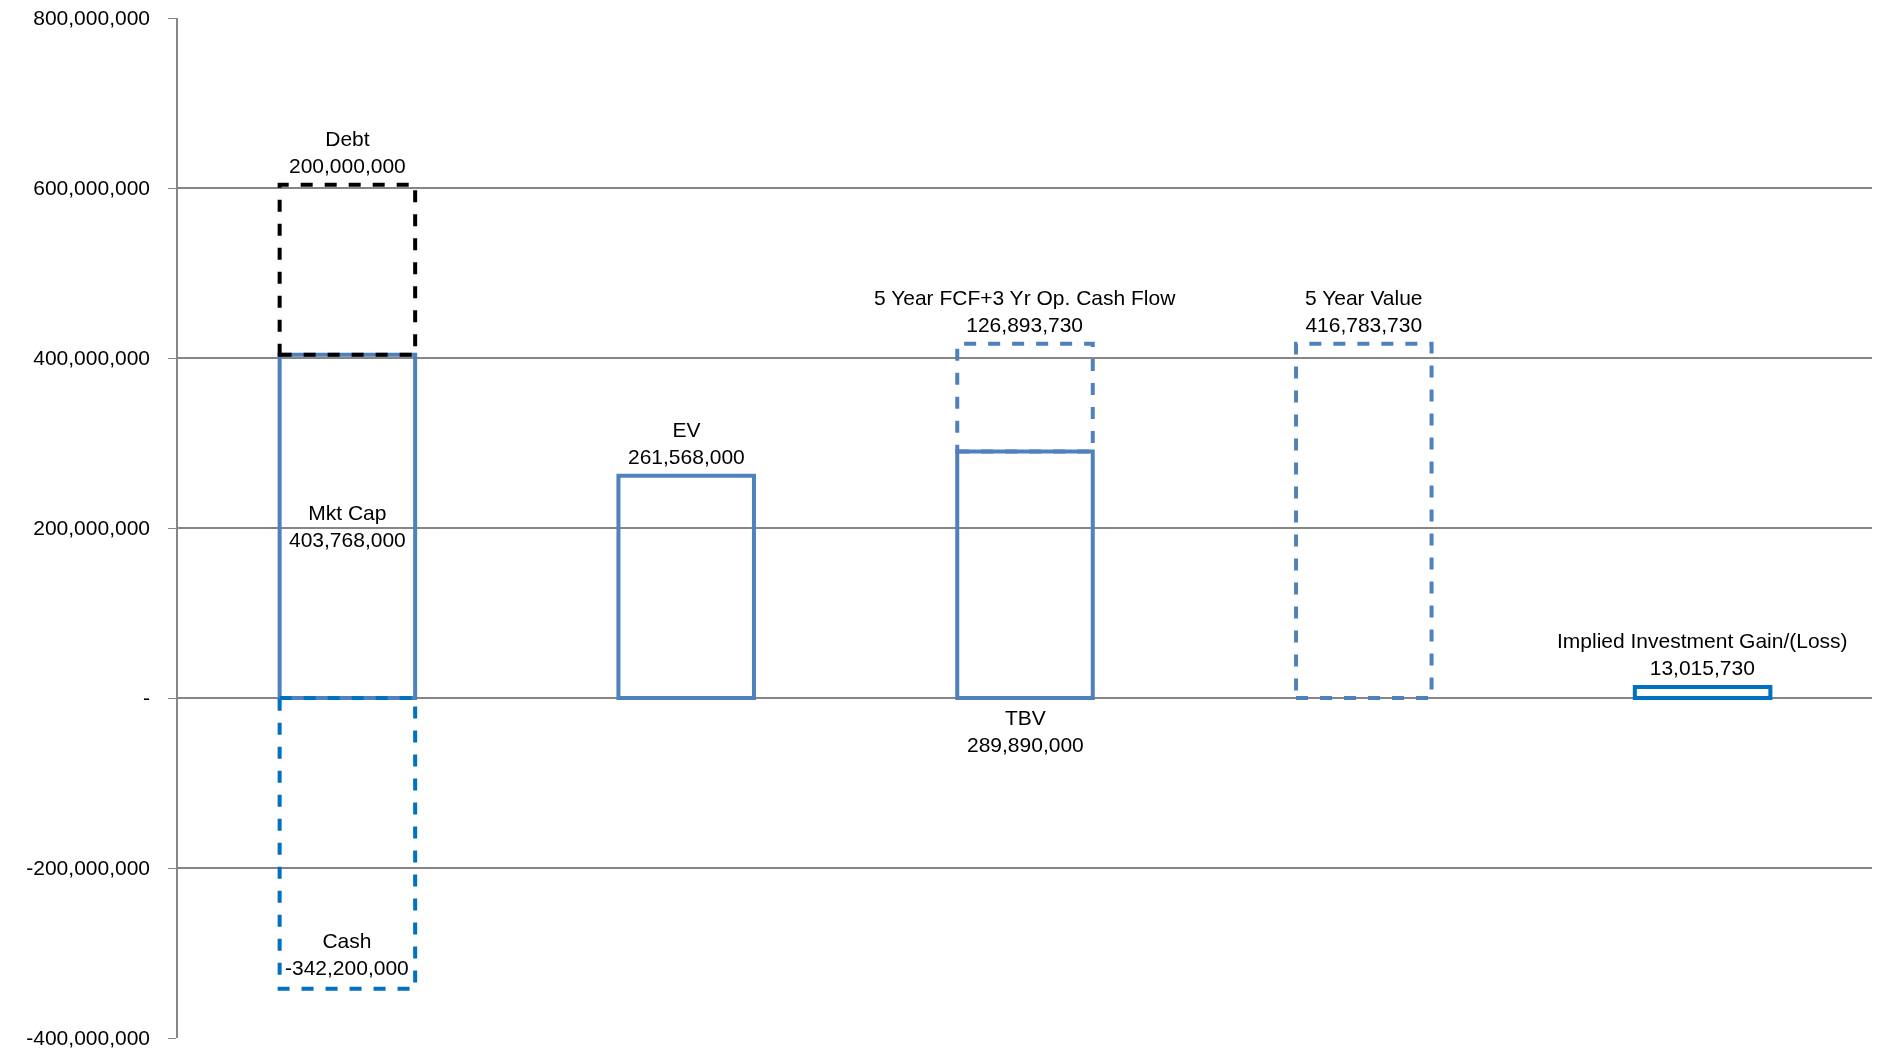  I want to click on y-tick-label: 600,000,000, so click(92, 188).